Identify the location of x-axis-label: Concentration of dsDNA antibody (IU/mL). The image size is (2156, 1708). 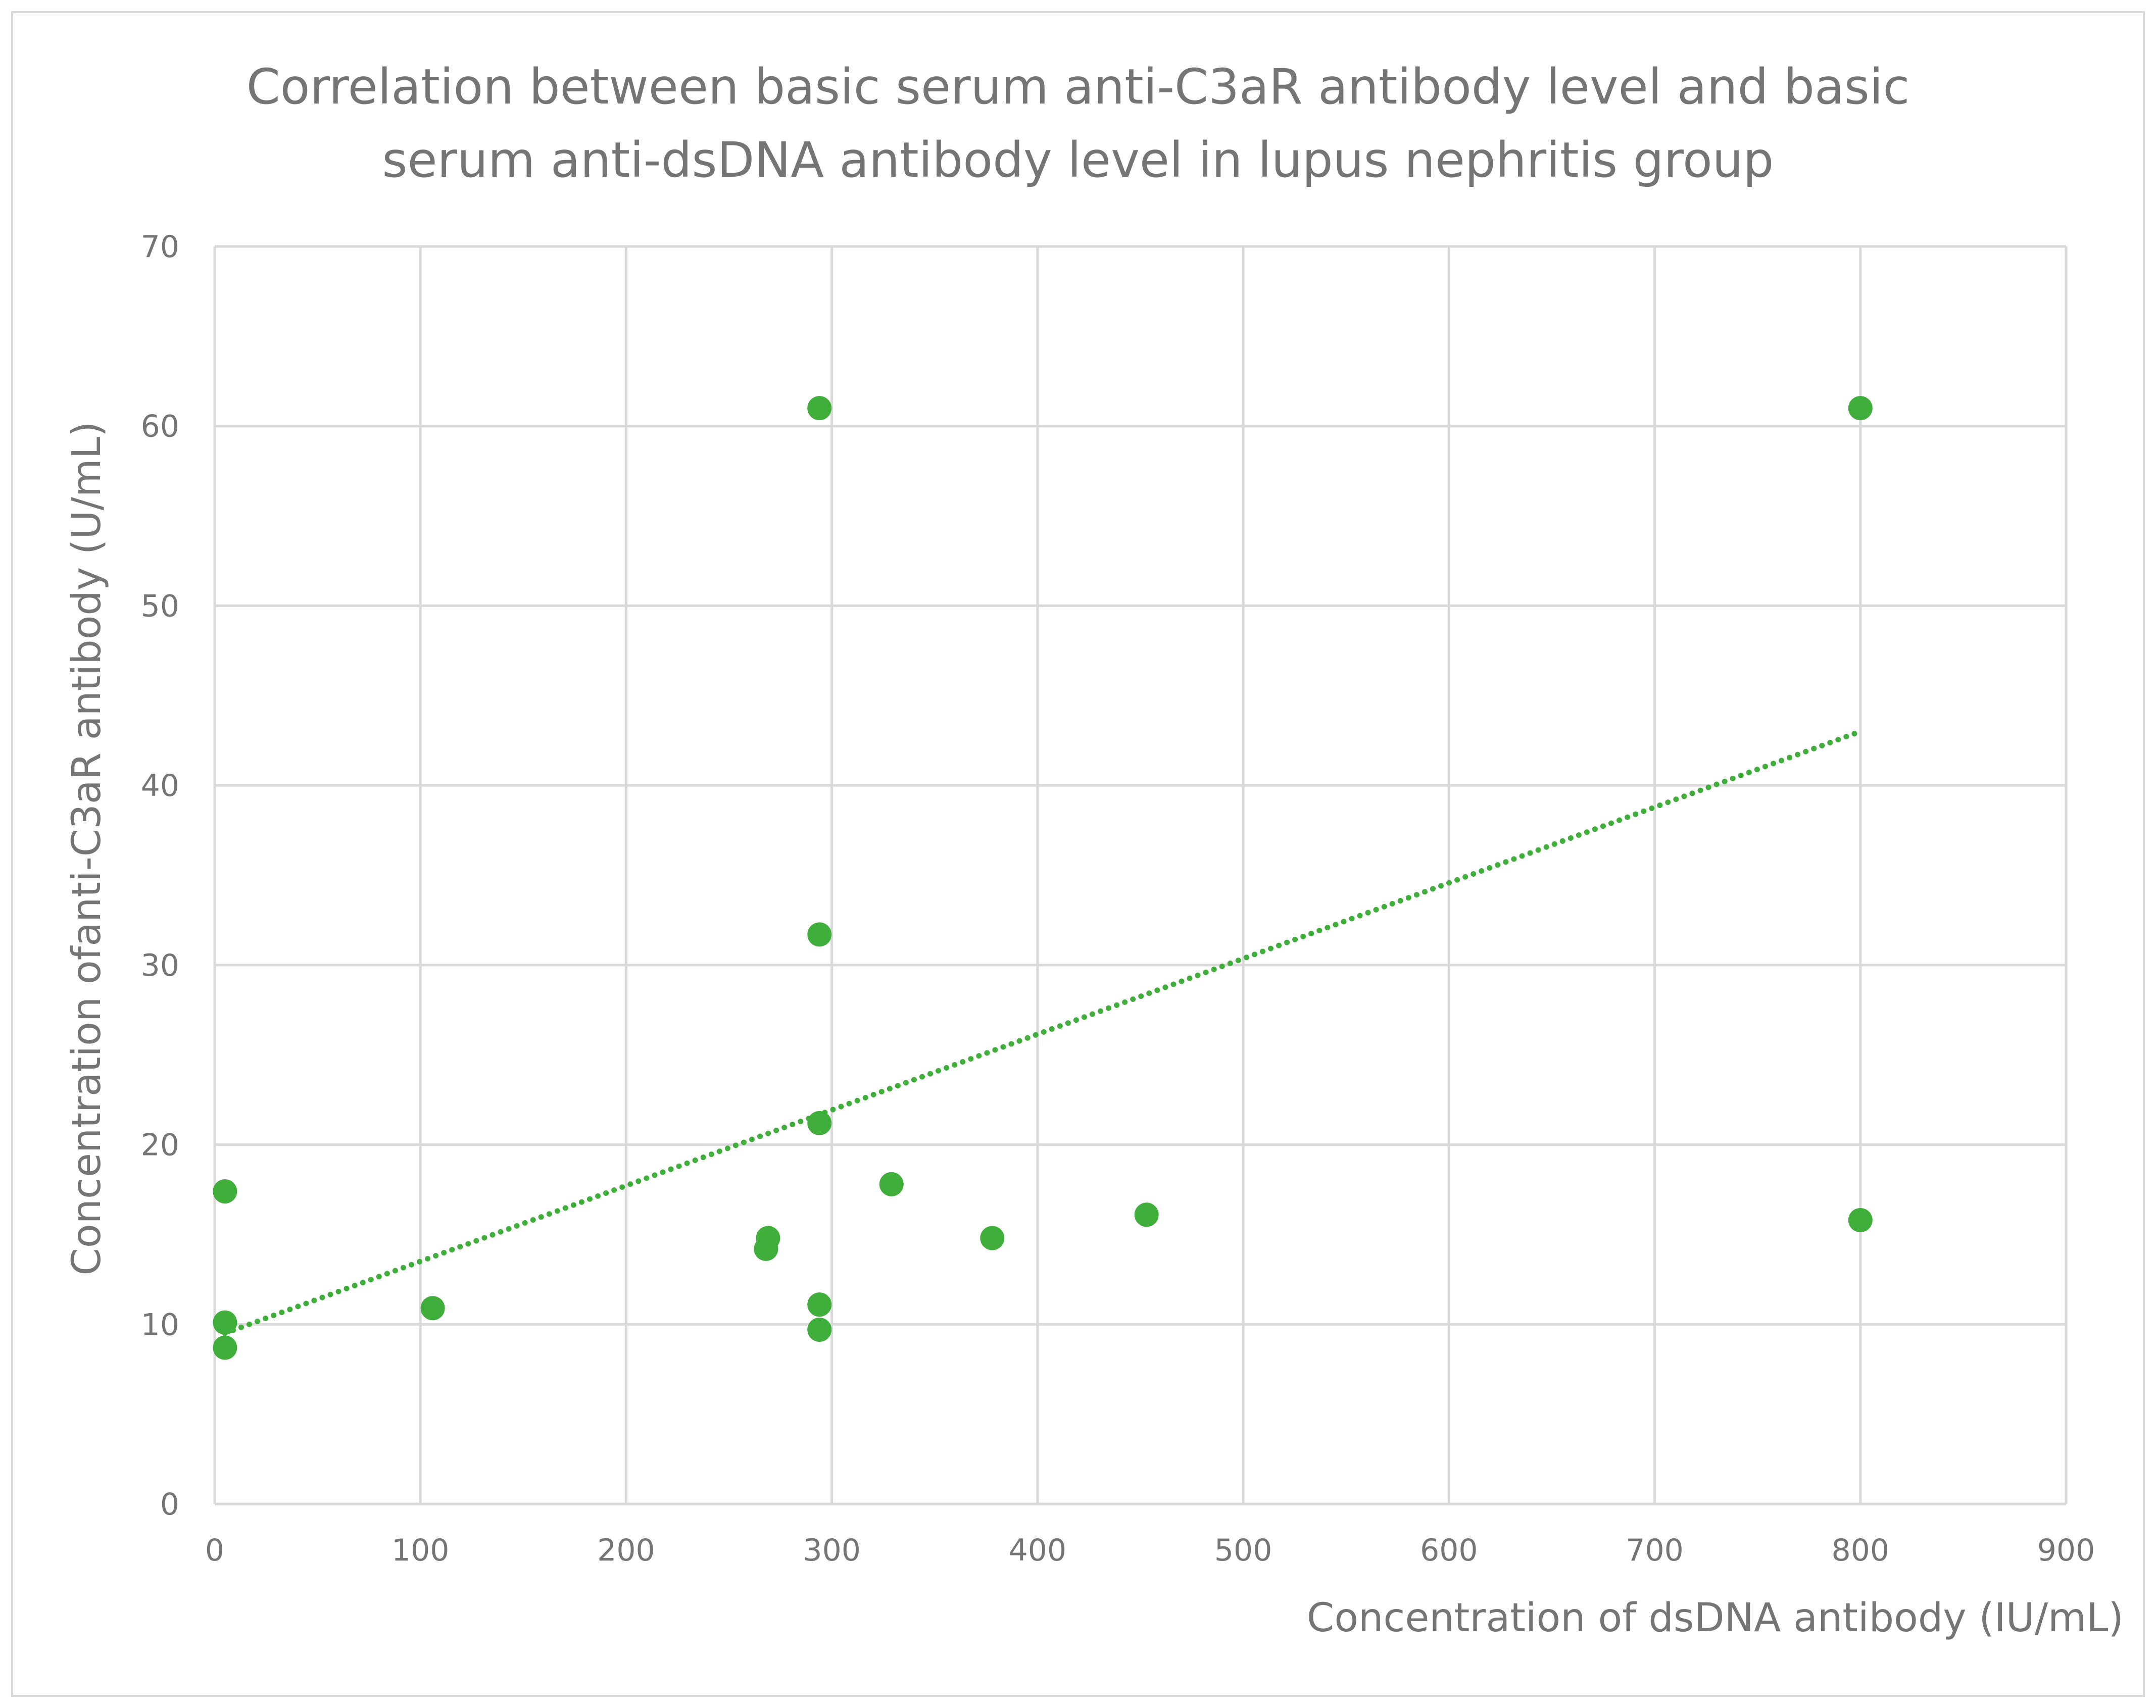
(1715, 1618).